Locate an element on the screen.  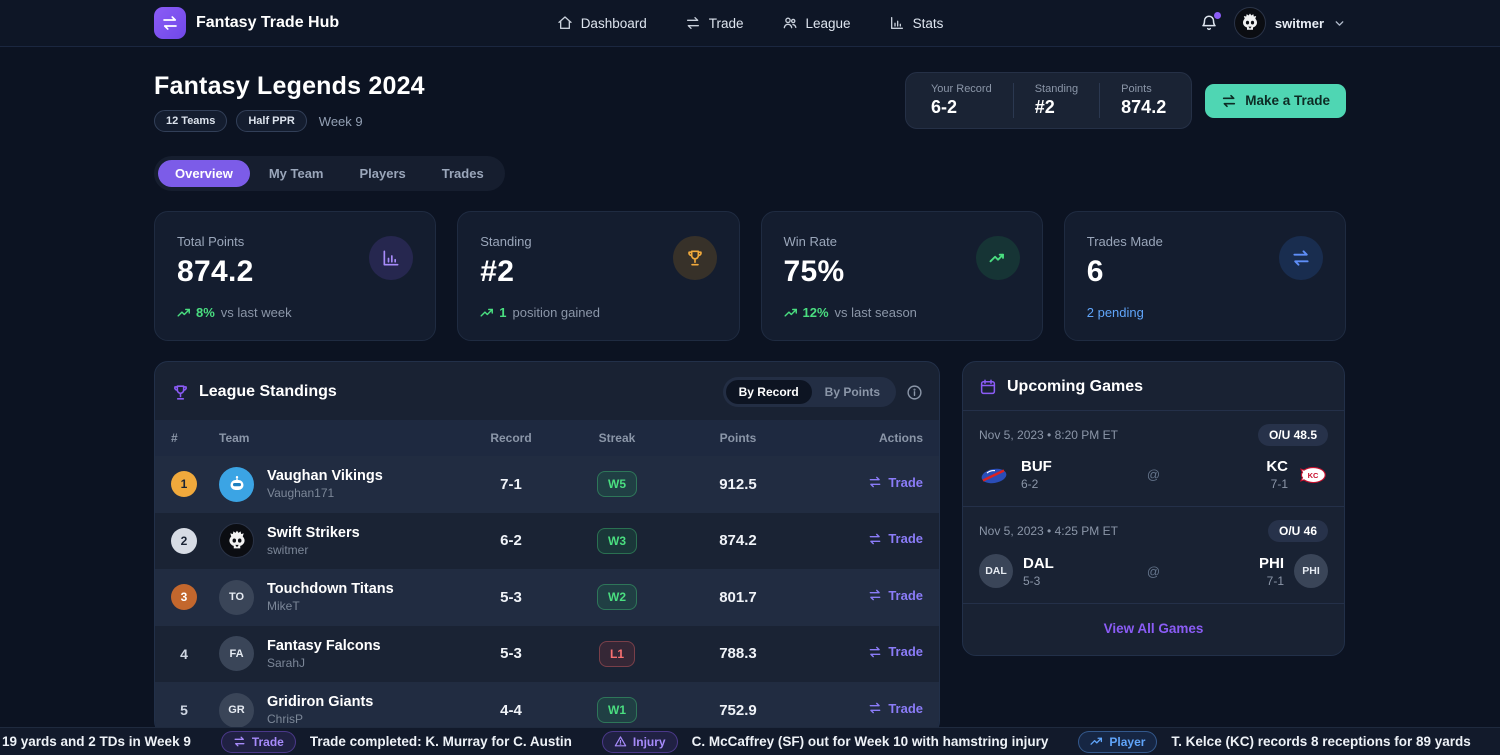
team-initials-logo: PHI is located at coordinates (1311, 571).